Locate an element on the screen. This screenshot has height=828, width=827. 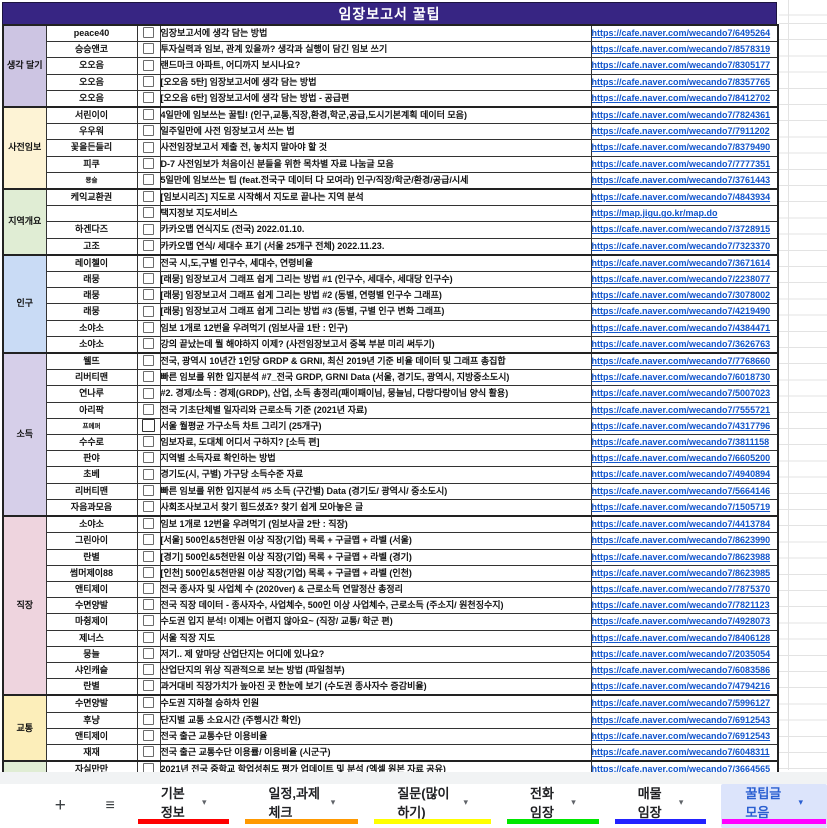
author-cell: 레이첼이 is located at coordinates (91, 263).